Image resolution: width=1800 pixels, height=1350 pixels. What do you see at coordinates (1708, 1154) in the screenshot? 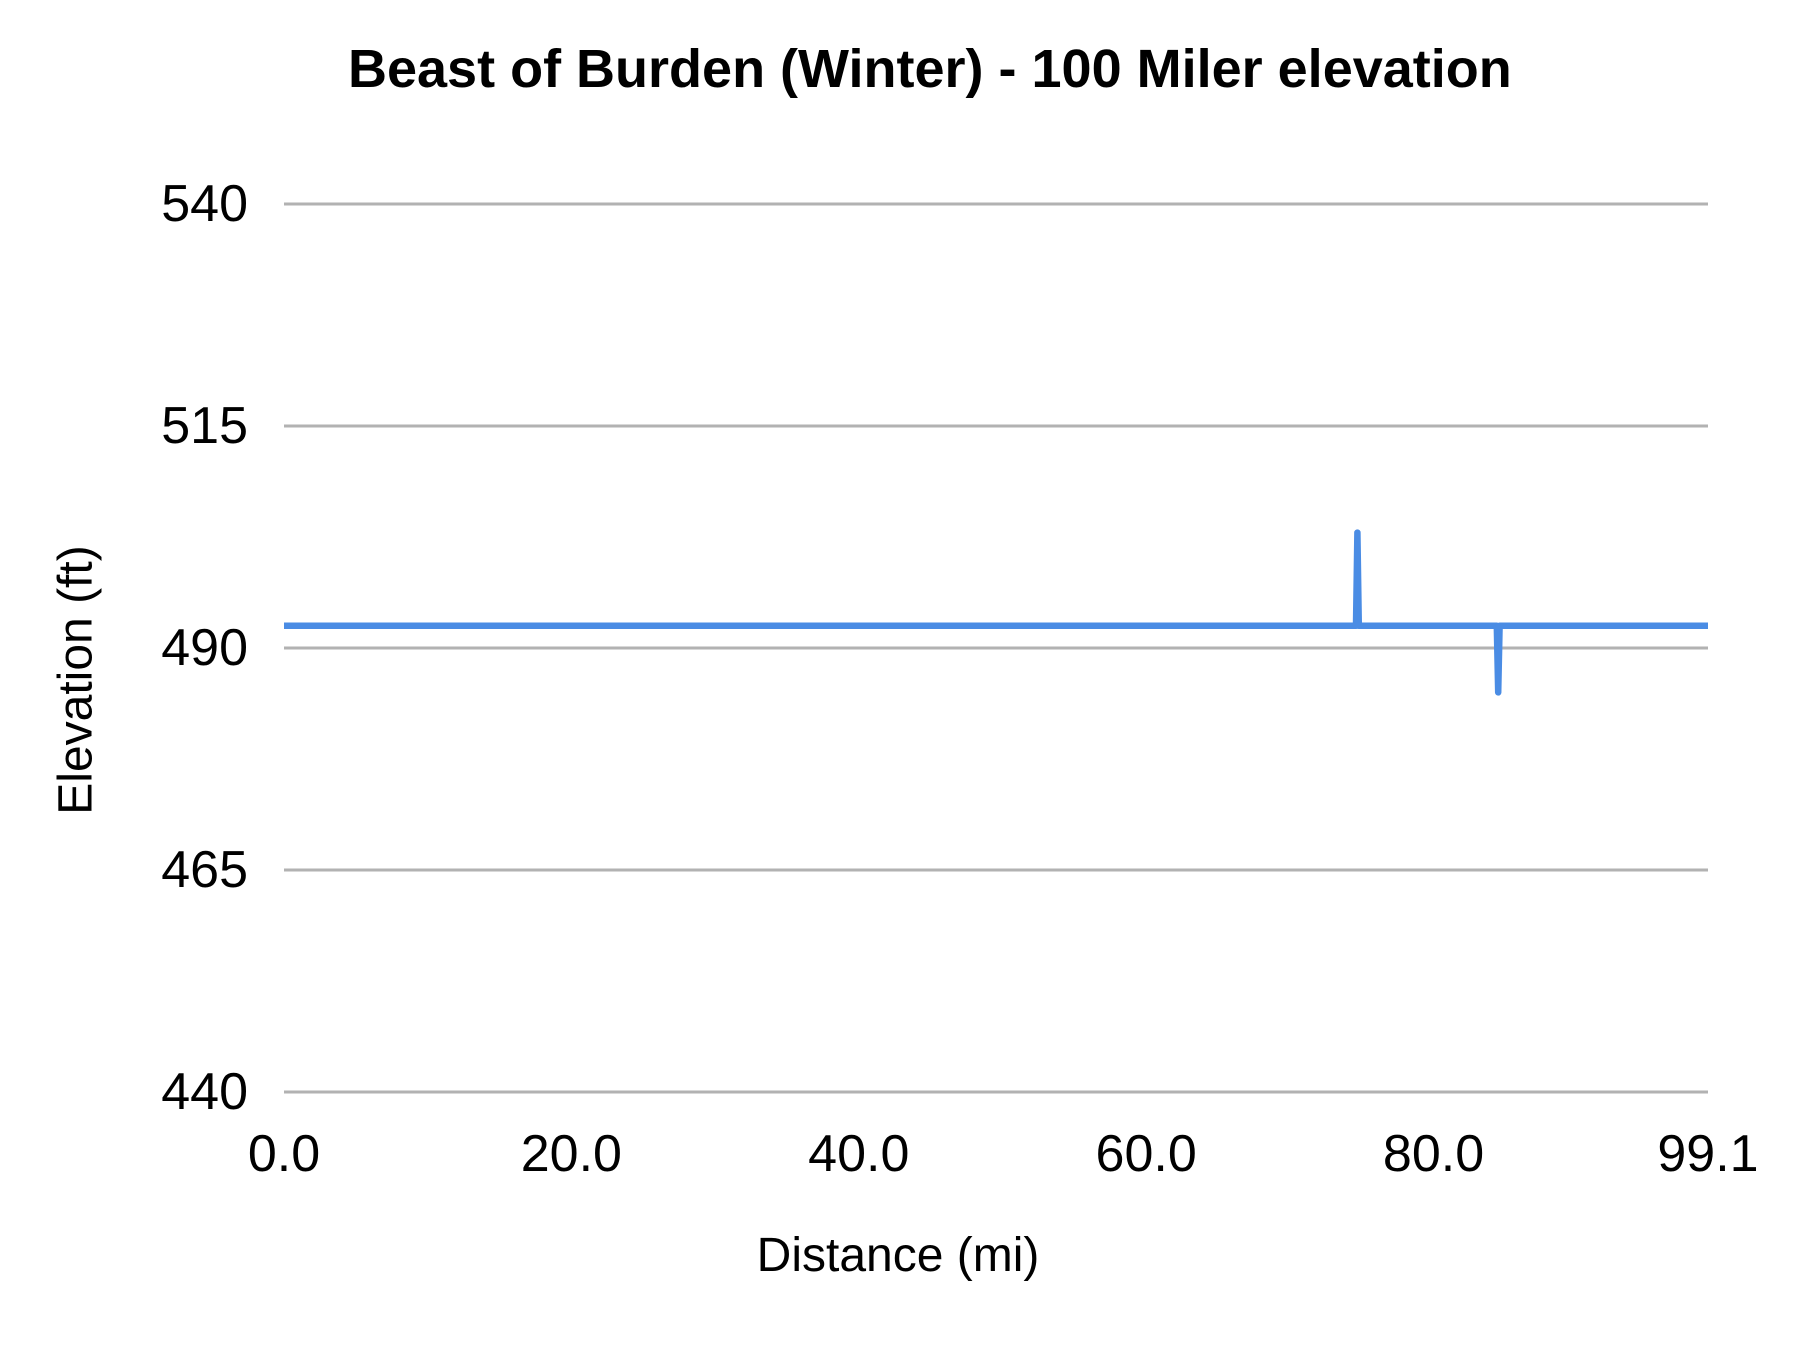
I see `x-tick-label-99.1: 99.1` at bounding box center [1708, 1154].